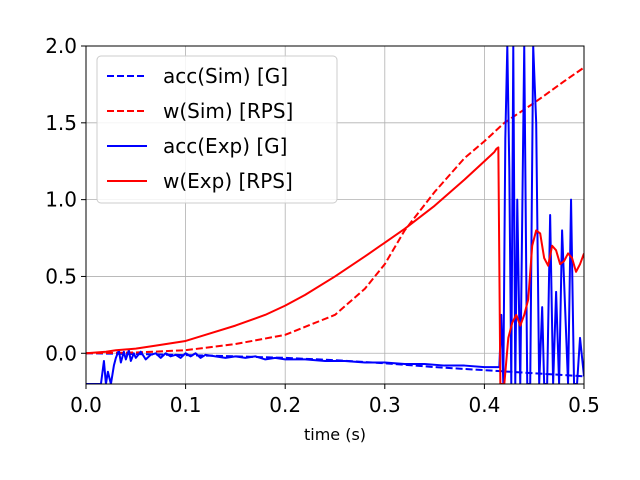 The height and width of the screenshot is (480, 640). I want to click on y-tick-label: 0.5, so click(61, 276).